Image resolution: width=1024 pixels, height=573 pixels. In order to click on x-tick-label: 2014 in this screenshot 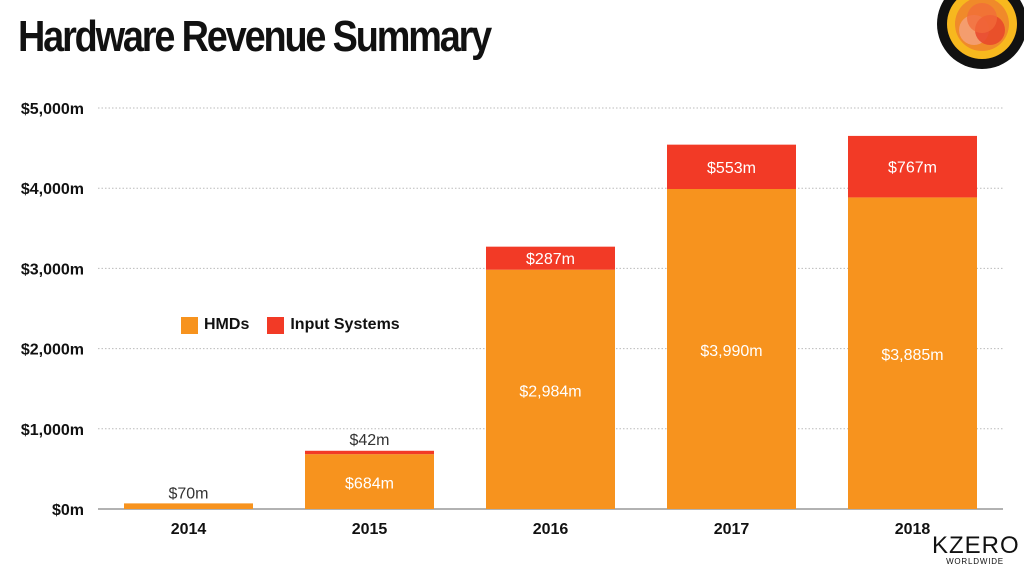, I will do `click(189, 529)`.